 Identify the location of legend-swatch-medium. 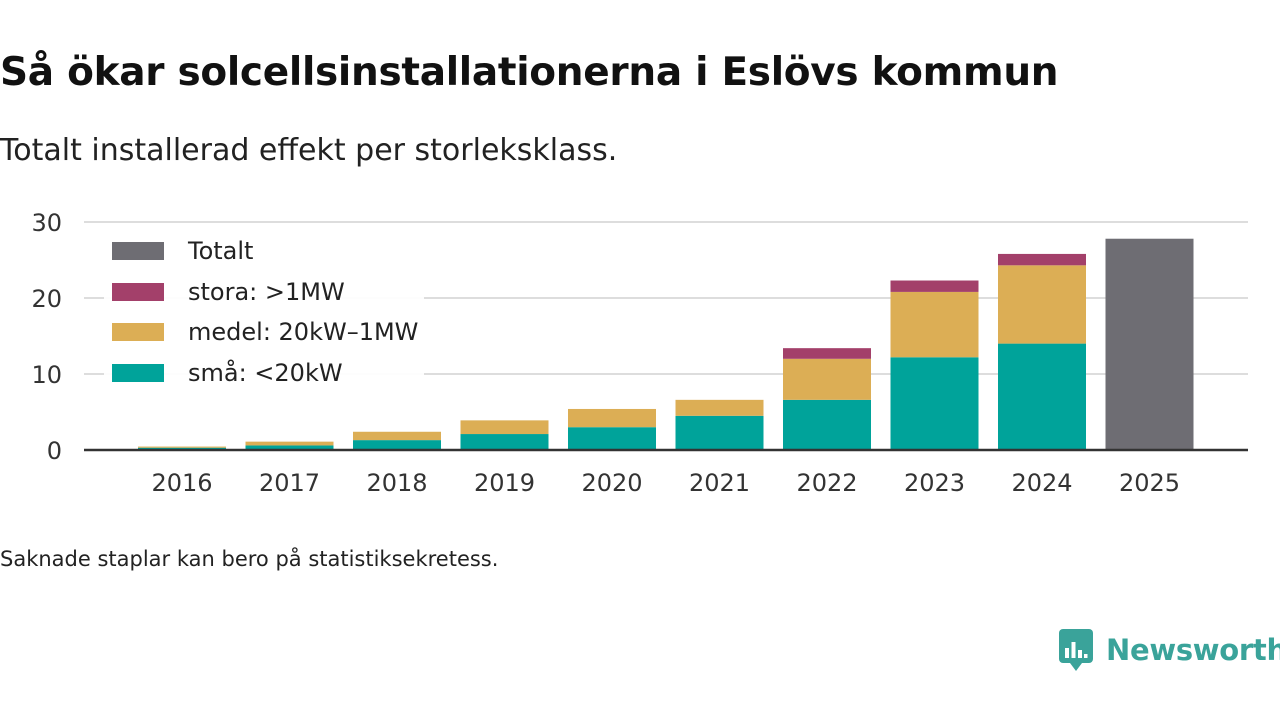
(138, 332).